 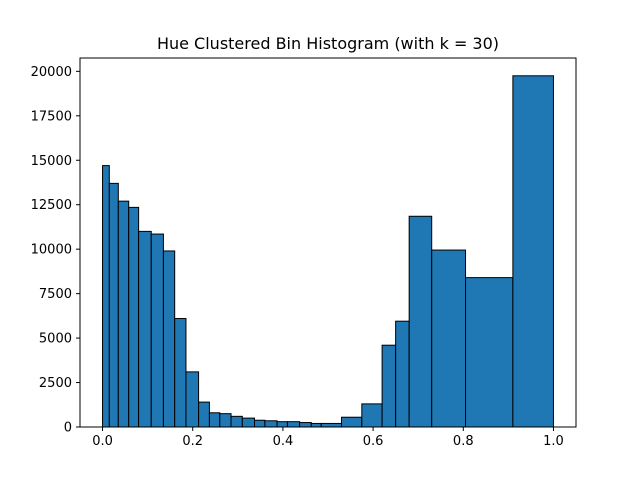 What do you see at coordinates (373, 441) in the screenshot?
I see `x-tick-label: 0.6` at bounding box center [373, 441].